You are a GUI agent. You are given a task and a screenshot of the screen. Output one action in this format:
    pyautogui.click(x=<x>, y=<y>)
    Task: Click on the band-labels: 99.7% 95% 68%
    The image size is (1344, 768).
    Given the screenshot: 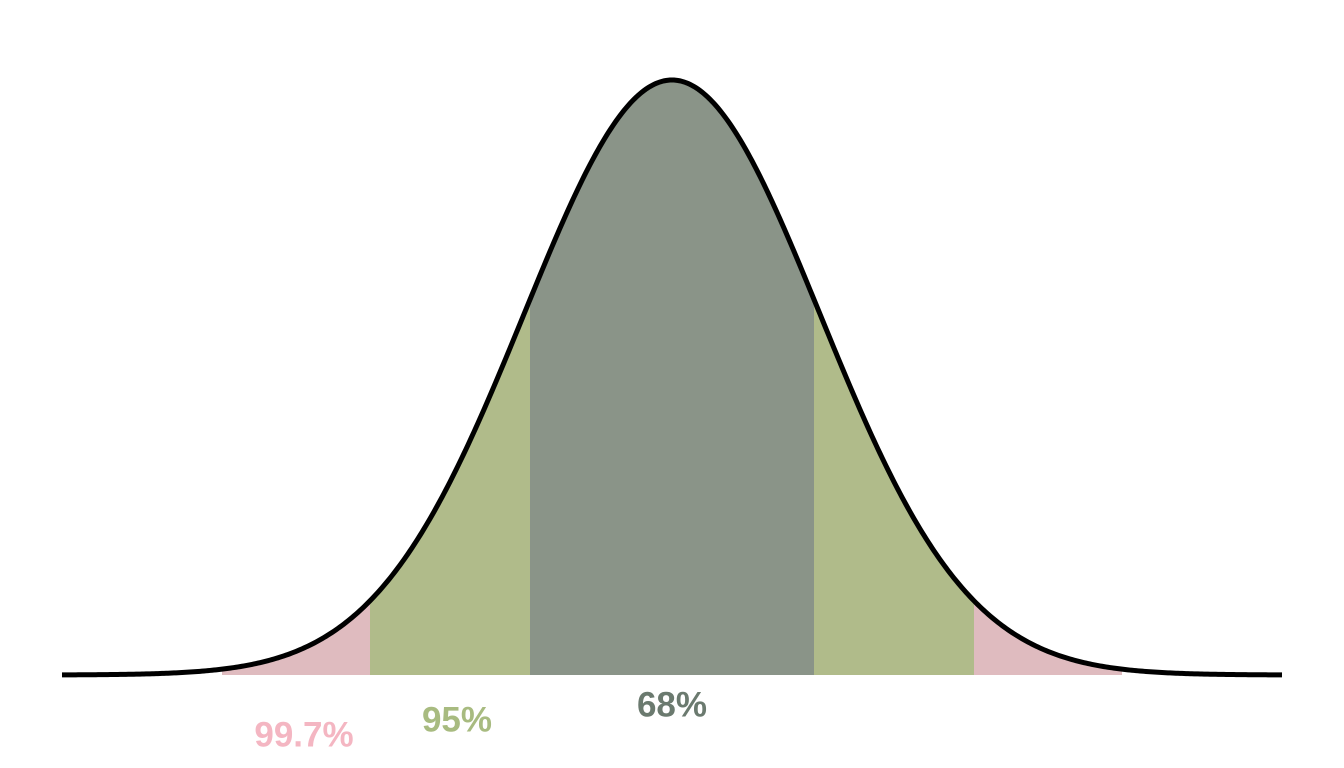 What is the action you would take?
    pyautogui.click(x=480, y=719)
    